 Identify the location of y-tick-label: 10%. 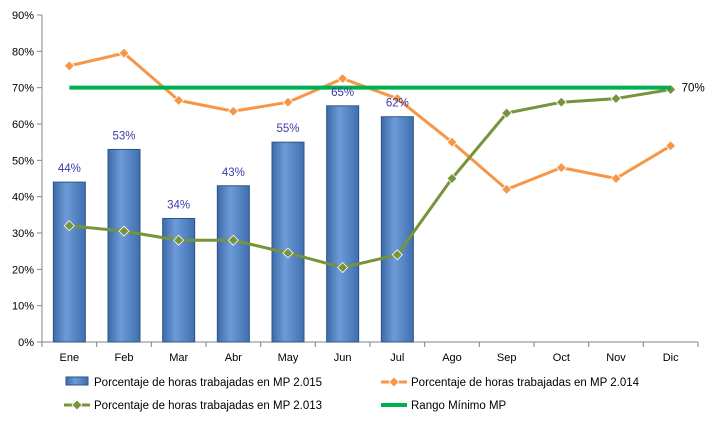
(23, 307).